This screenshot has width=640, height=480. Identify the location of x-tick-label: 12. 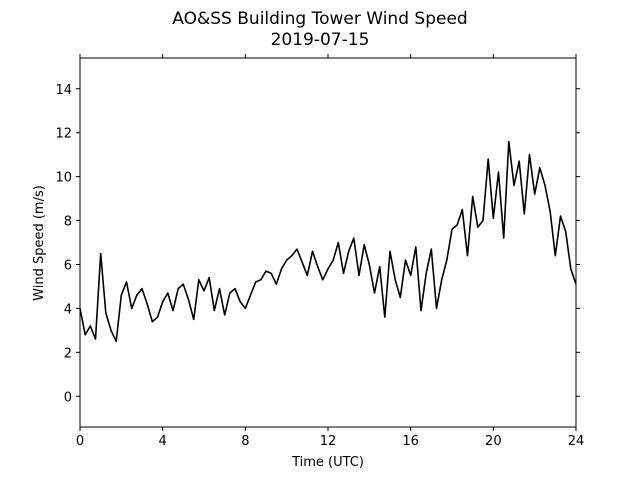
(328, 441).